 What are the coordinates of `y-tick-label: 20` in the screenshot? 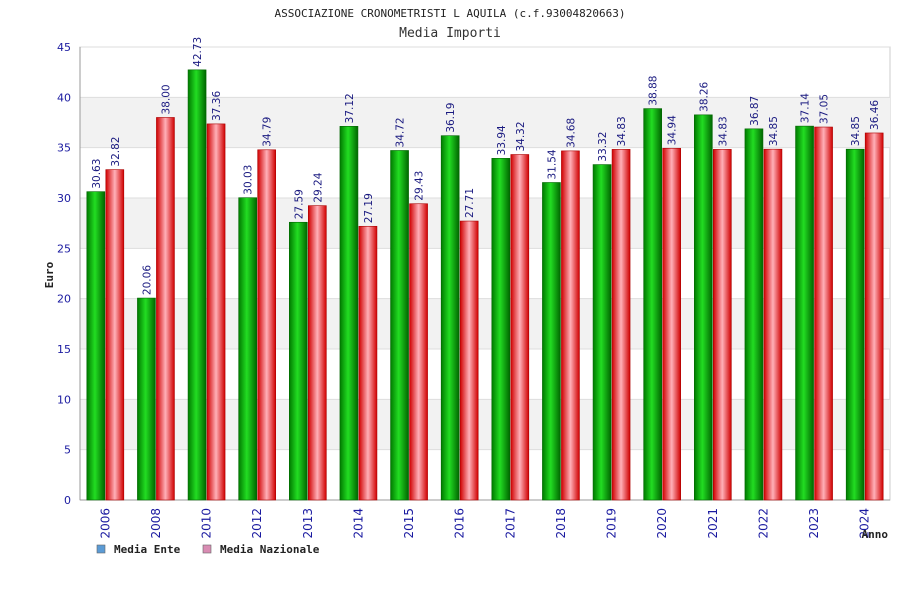 It's located at (64, 299).